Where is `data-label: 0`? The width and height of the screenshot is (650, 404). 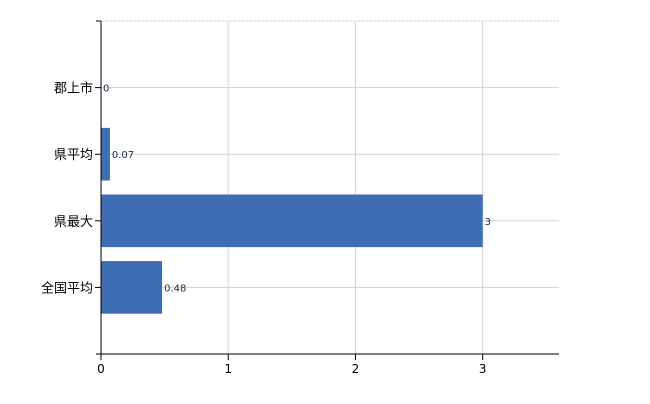
data-label: 0 is located at coordinates (106, 89).